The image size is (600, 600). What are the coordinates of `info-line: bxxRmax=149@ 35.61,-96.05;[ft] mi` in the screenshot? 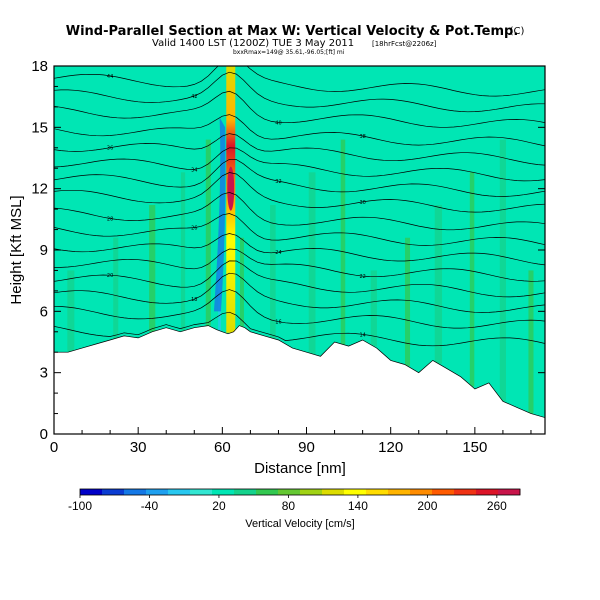 It's located at (289, 52).